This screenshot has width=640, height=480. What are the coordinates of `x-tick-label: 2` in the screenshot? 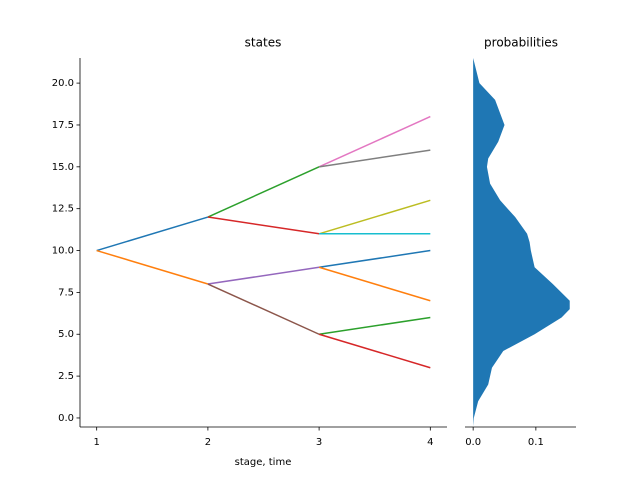 It's located at (208, 442).